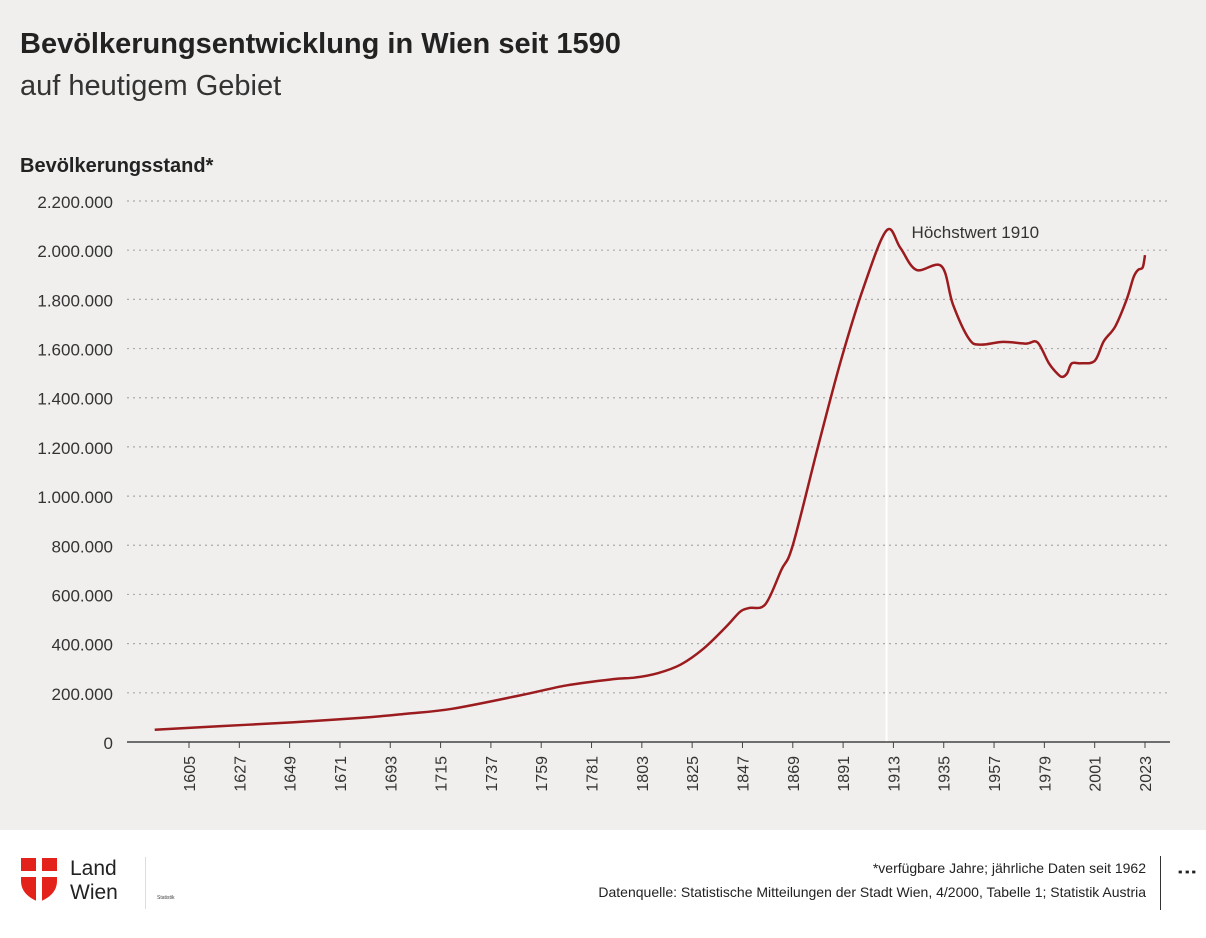 This screenshot has height=938, width=1206. Describe the element at coordinates (75, 448) in the screenshot. I see `y-tick-label: 1.200.000` at that location.